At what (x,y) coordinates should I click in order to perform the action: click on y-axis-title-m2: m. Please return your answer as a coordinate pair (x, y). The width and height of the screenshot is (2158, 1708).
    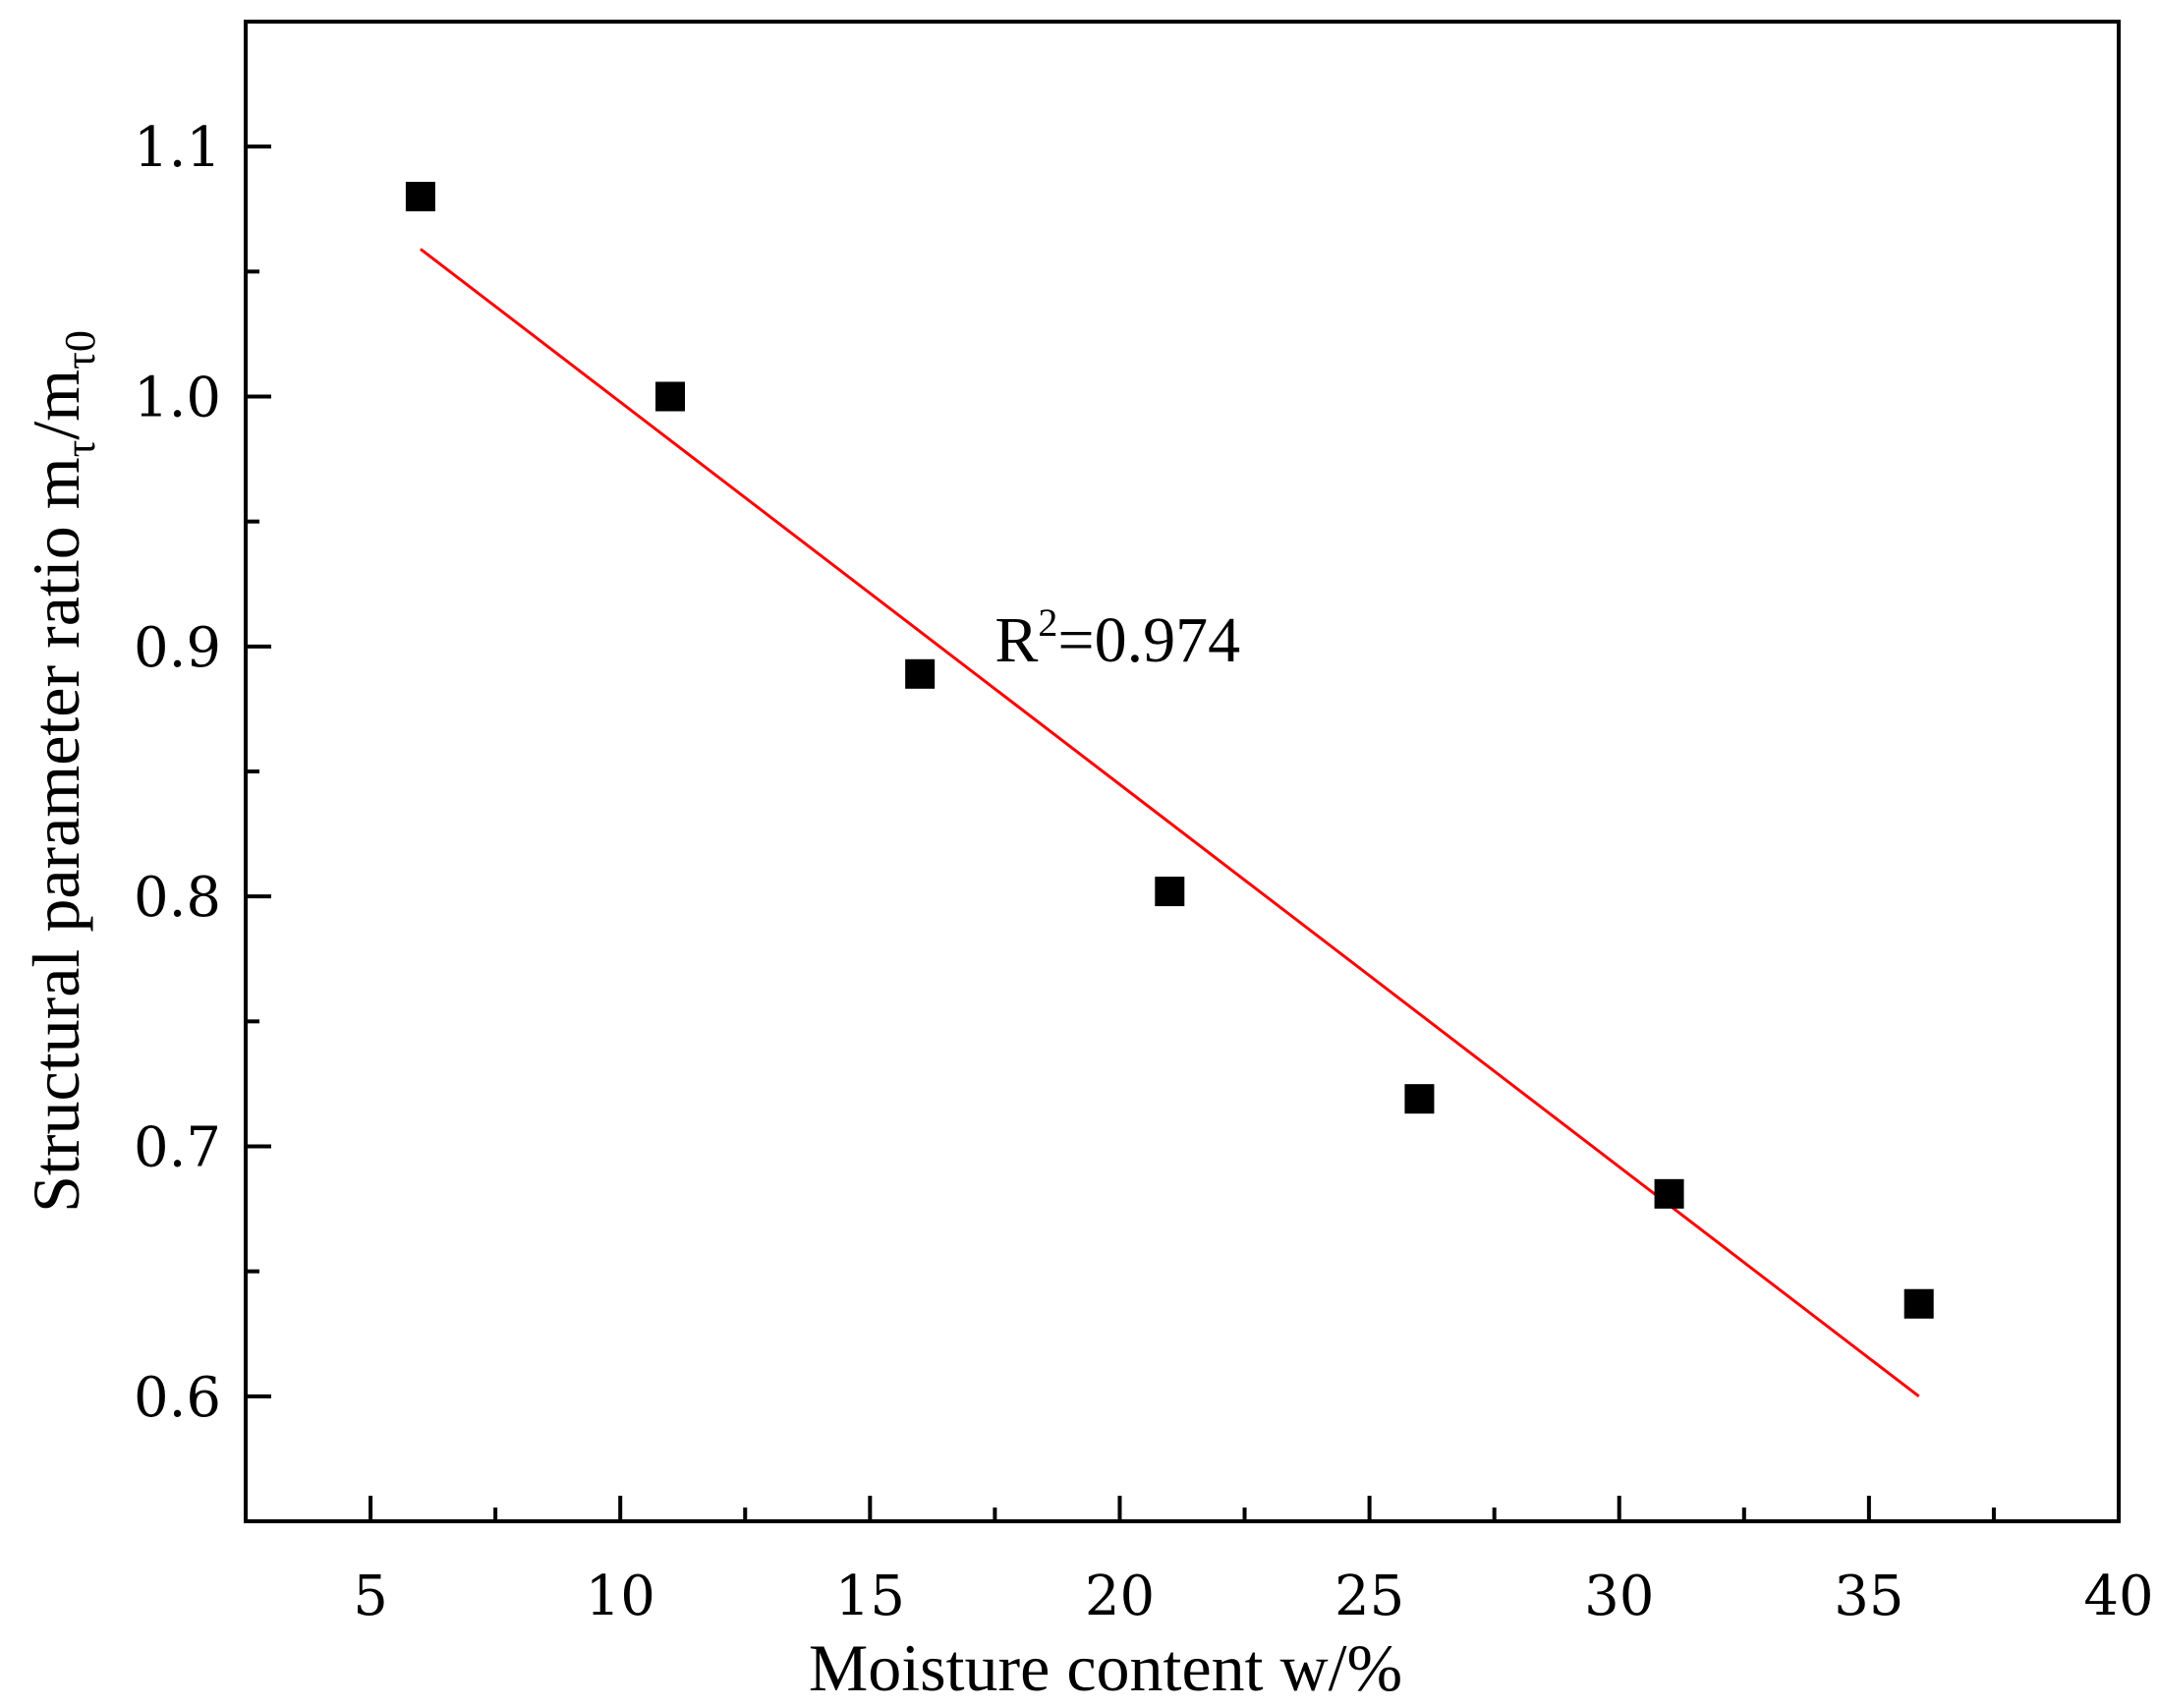
    Looking at the image, I should click on (56, 396).